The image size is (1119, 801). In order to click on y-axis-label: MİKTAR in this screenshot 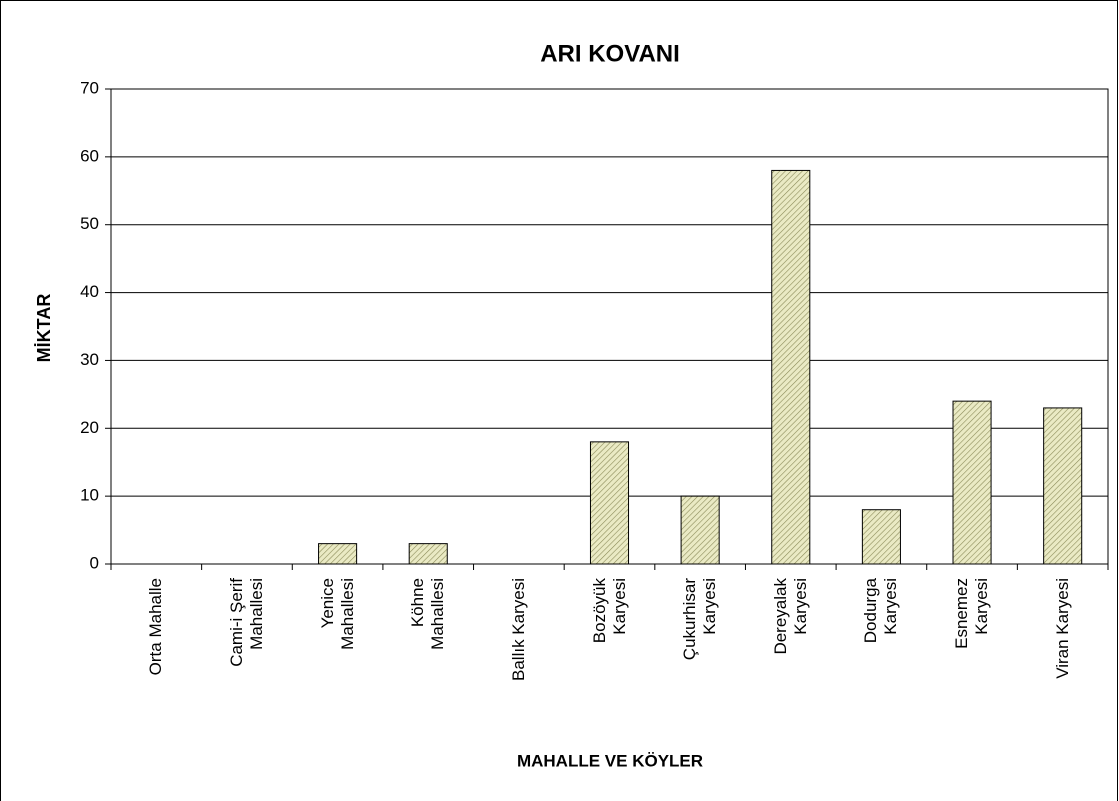, I will do `click(44, 328)`.